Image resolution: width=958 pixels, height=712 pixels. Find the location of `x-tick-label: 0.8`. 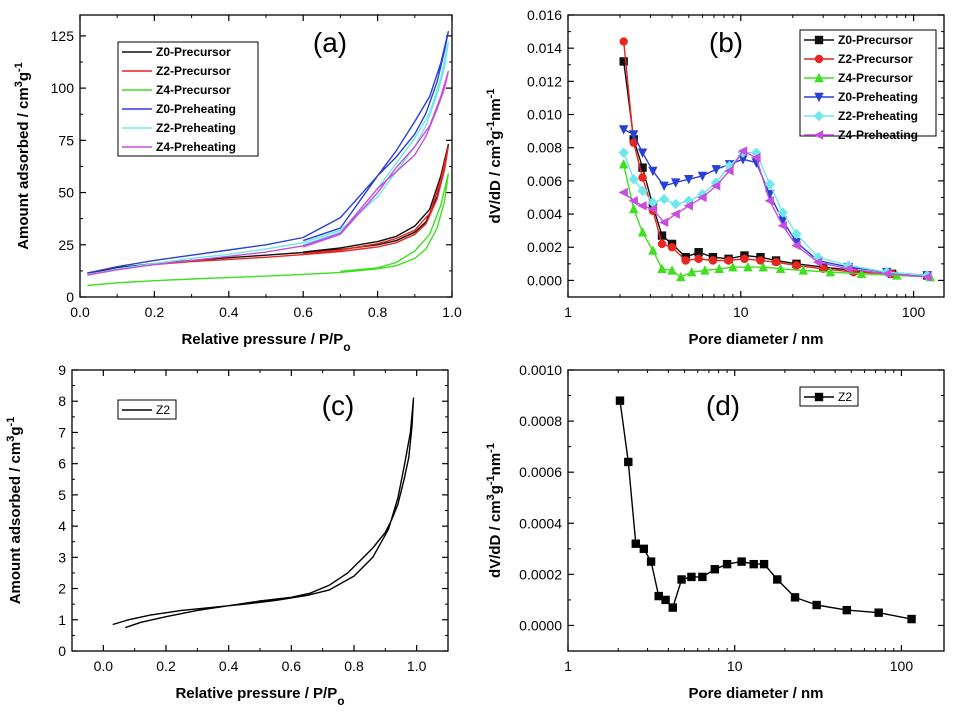

x-tick-label: 0.8 is located at coordinates (378, 312).